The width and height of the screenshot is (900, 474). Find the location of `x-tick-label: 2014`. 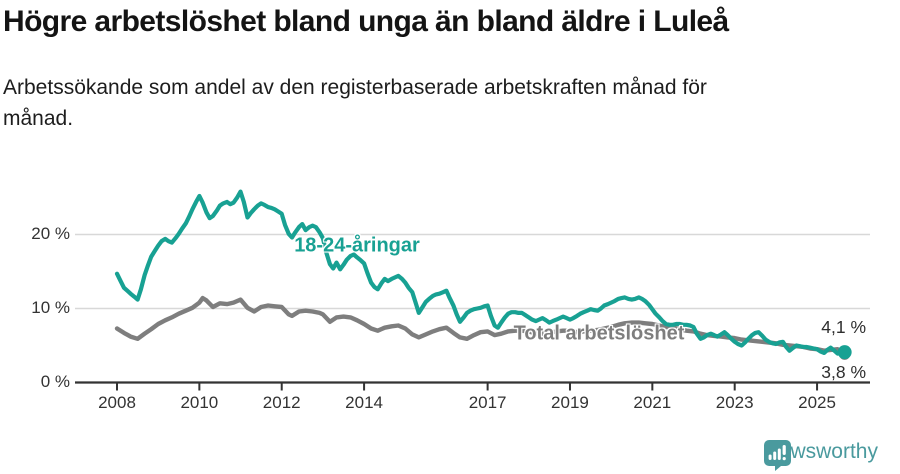

x-tick-label: 2014 is located at coordinates (364, 402).